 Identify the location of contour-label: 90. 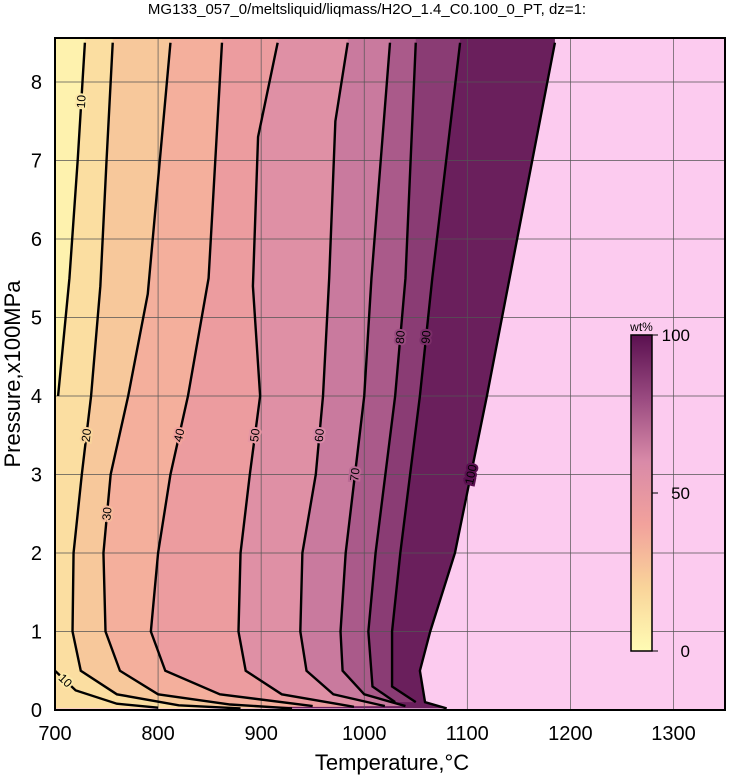
(425, 336).